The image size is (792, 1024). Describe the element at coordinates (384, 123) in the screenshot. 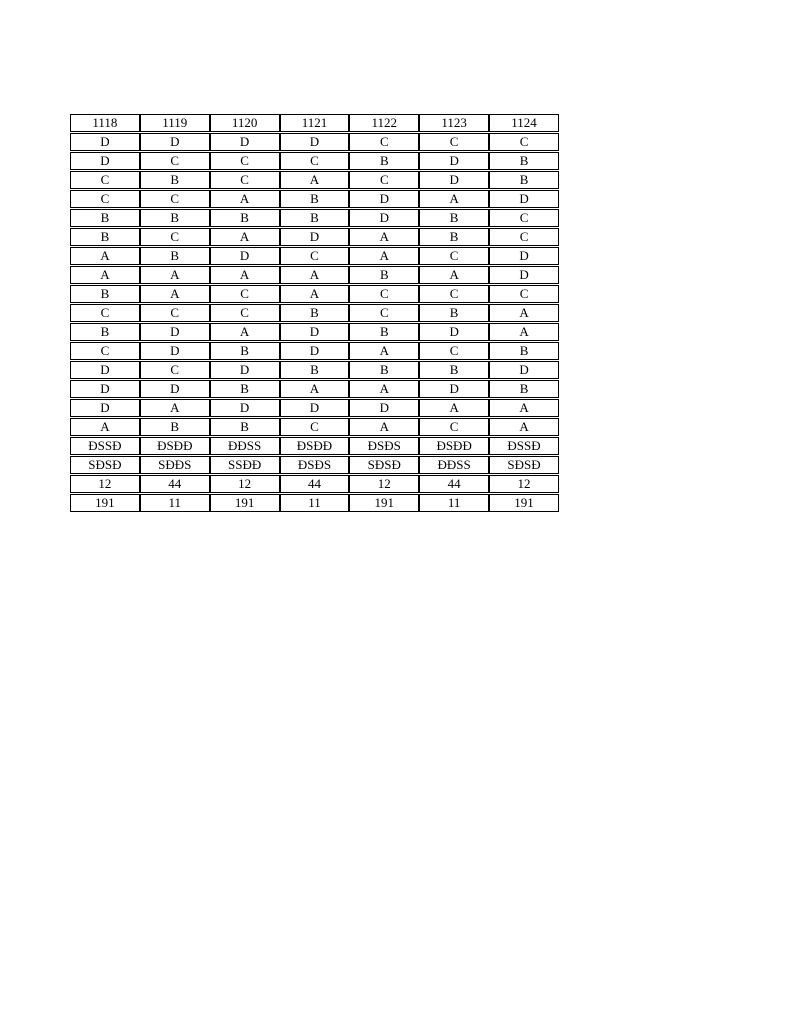

I see `column-header: 1122` at that location.